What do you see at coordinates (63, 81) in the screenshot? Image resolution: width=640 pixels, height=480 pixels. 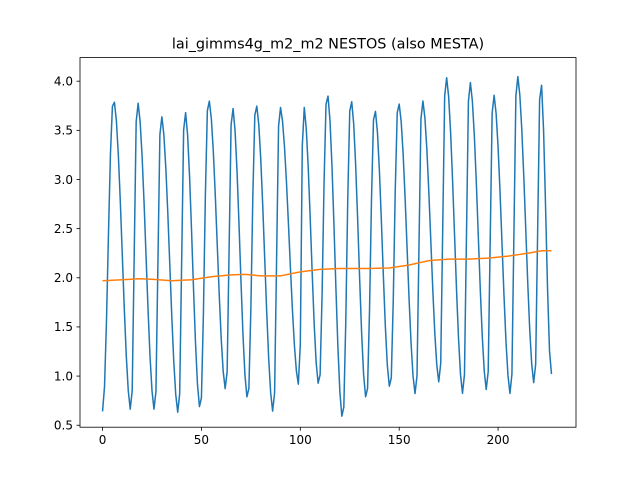 I see `y-tick-label: 4.0` at bounding box center [63, 81].